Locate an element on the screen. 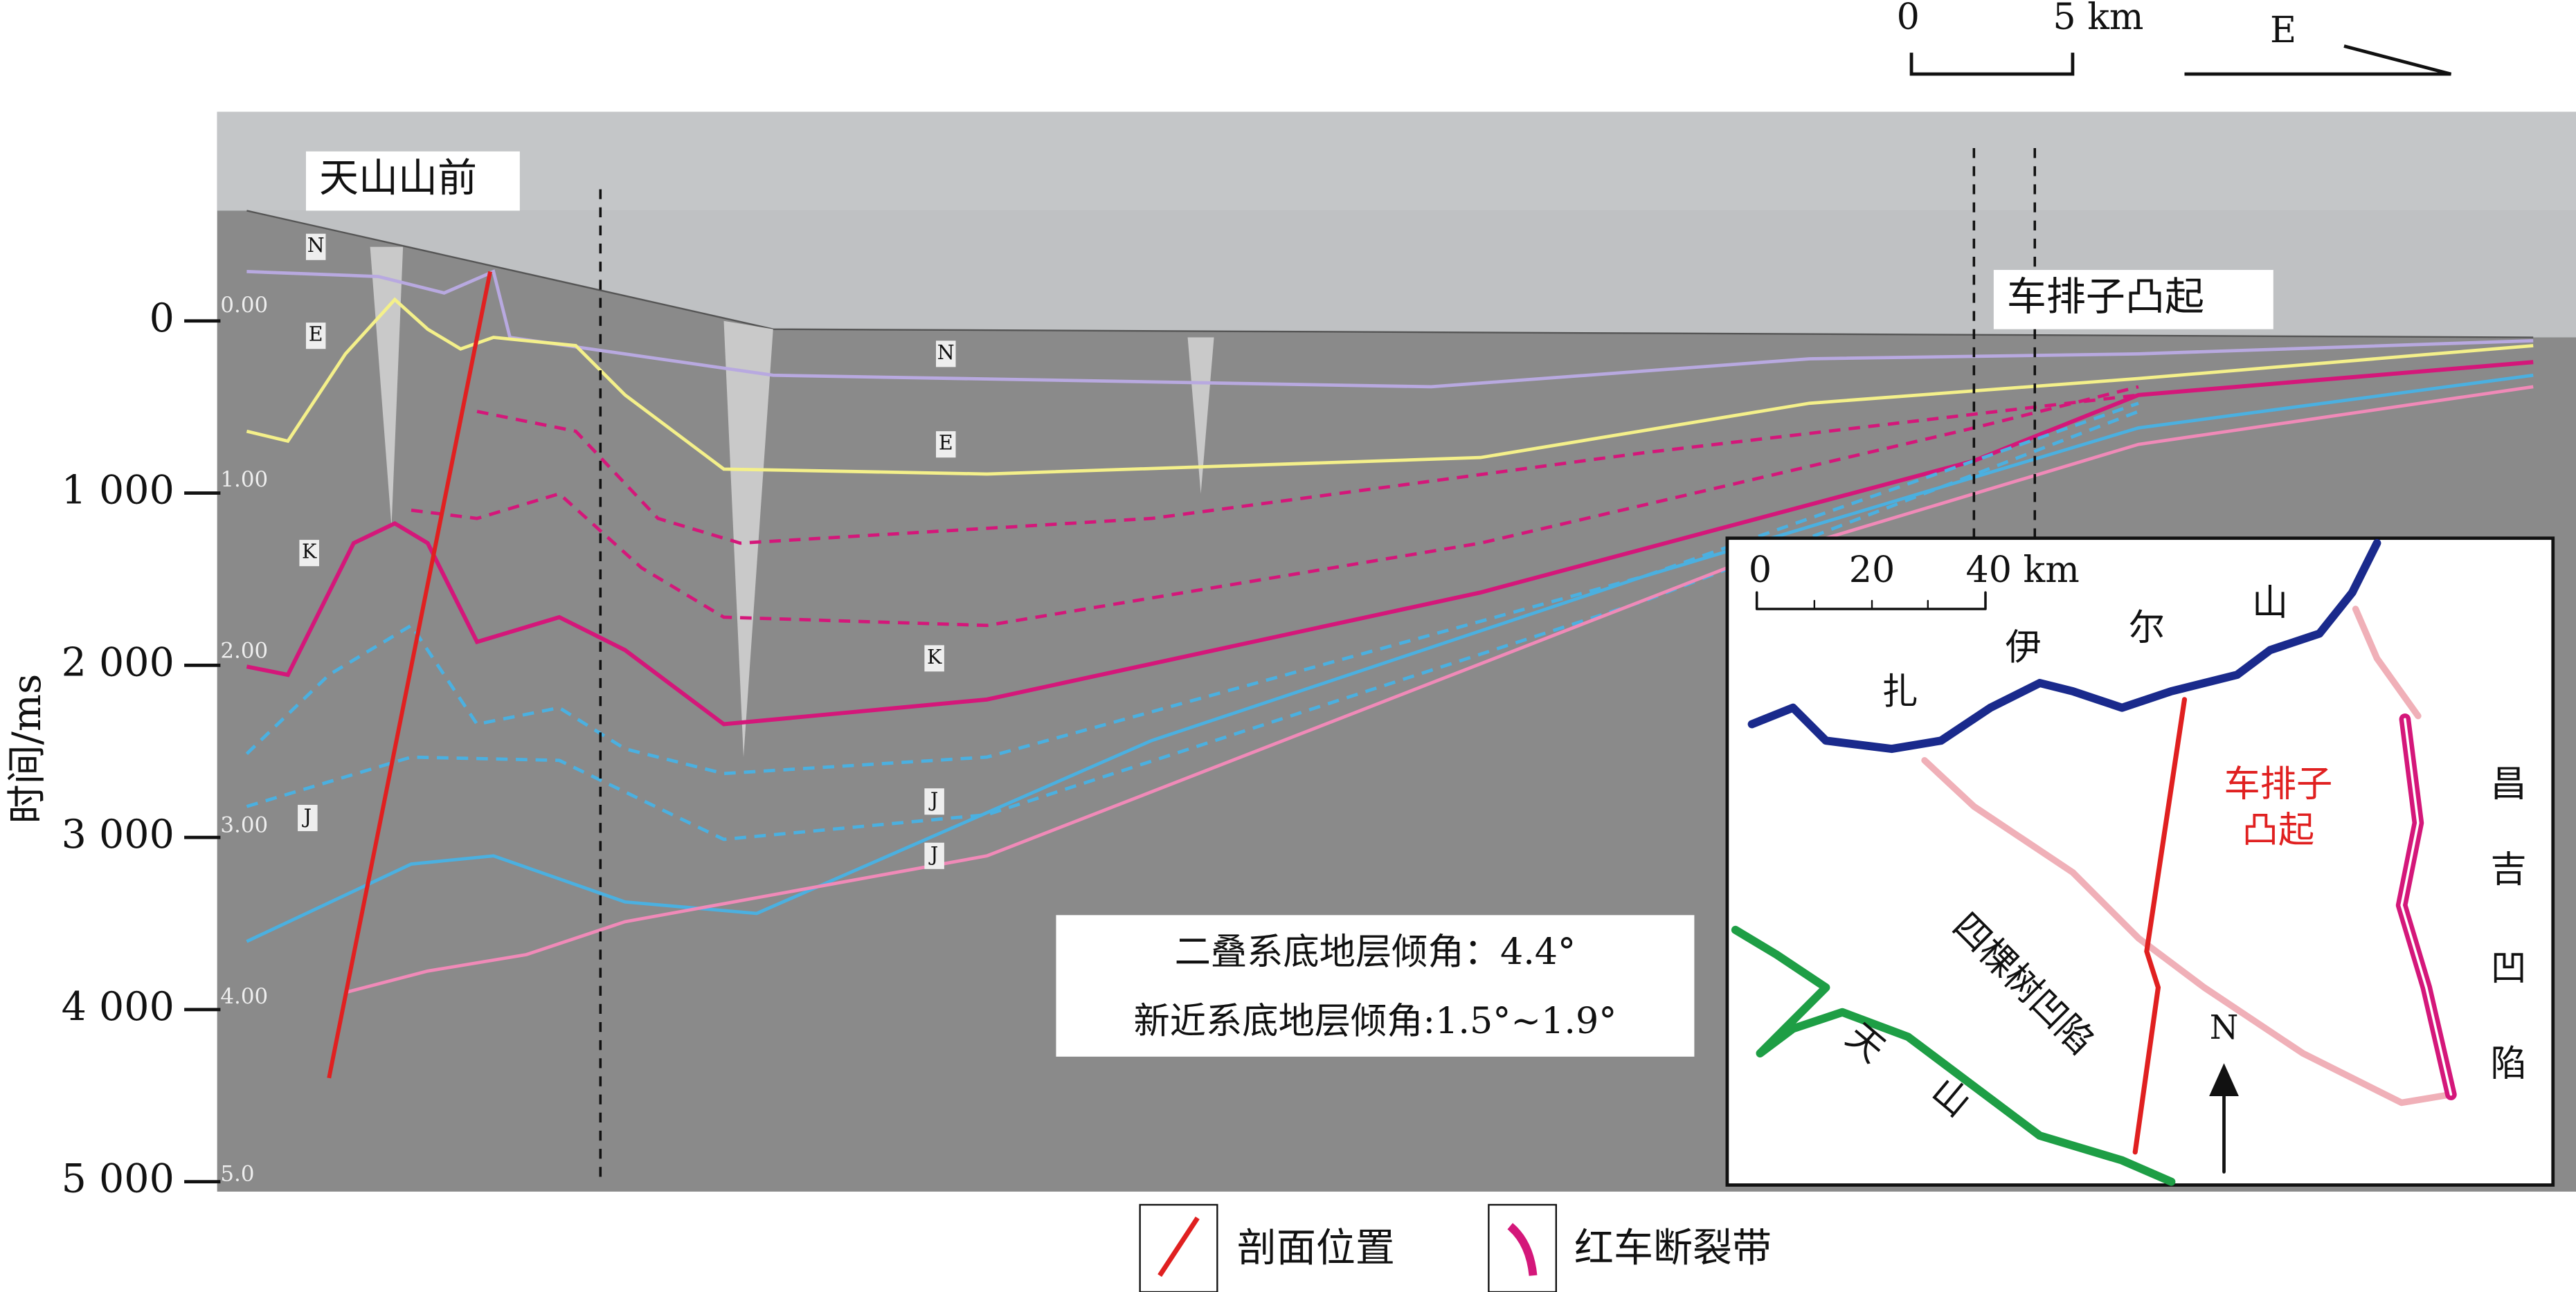  place-label: 伊 is located at coordinates (2023, 647).